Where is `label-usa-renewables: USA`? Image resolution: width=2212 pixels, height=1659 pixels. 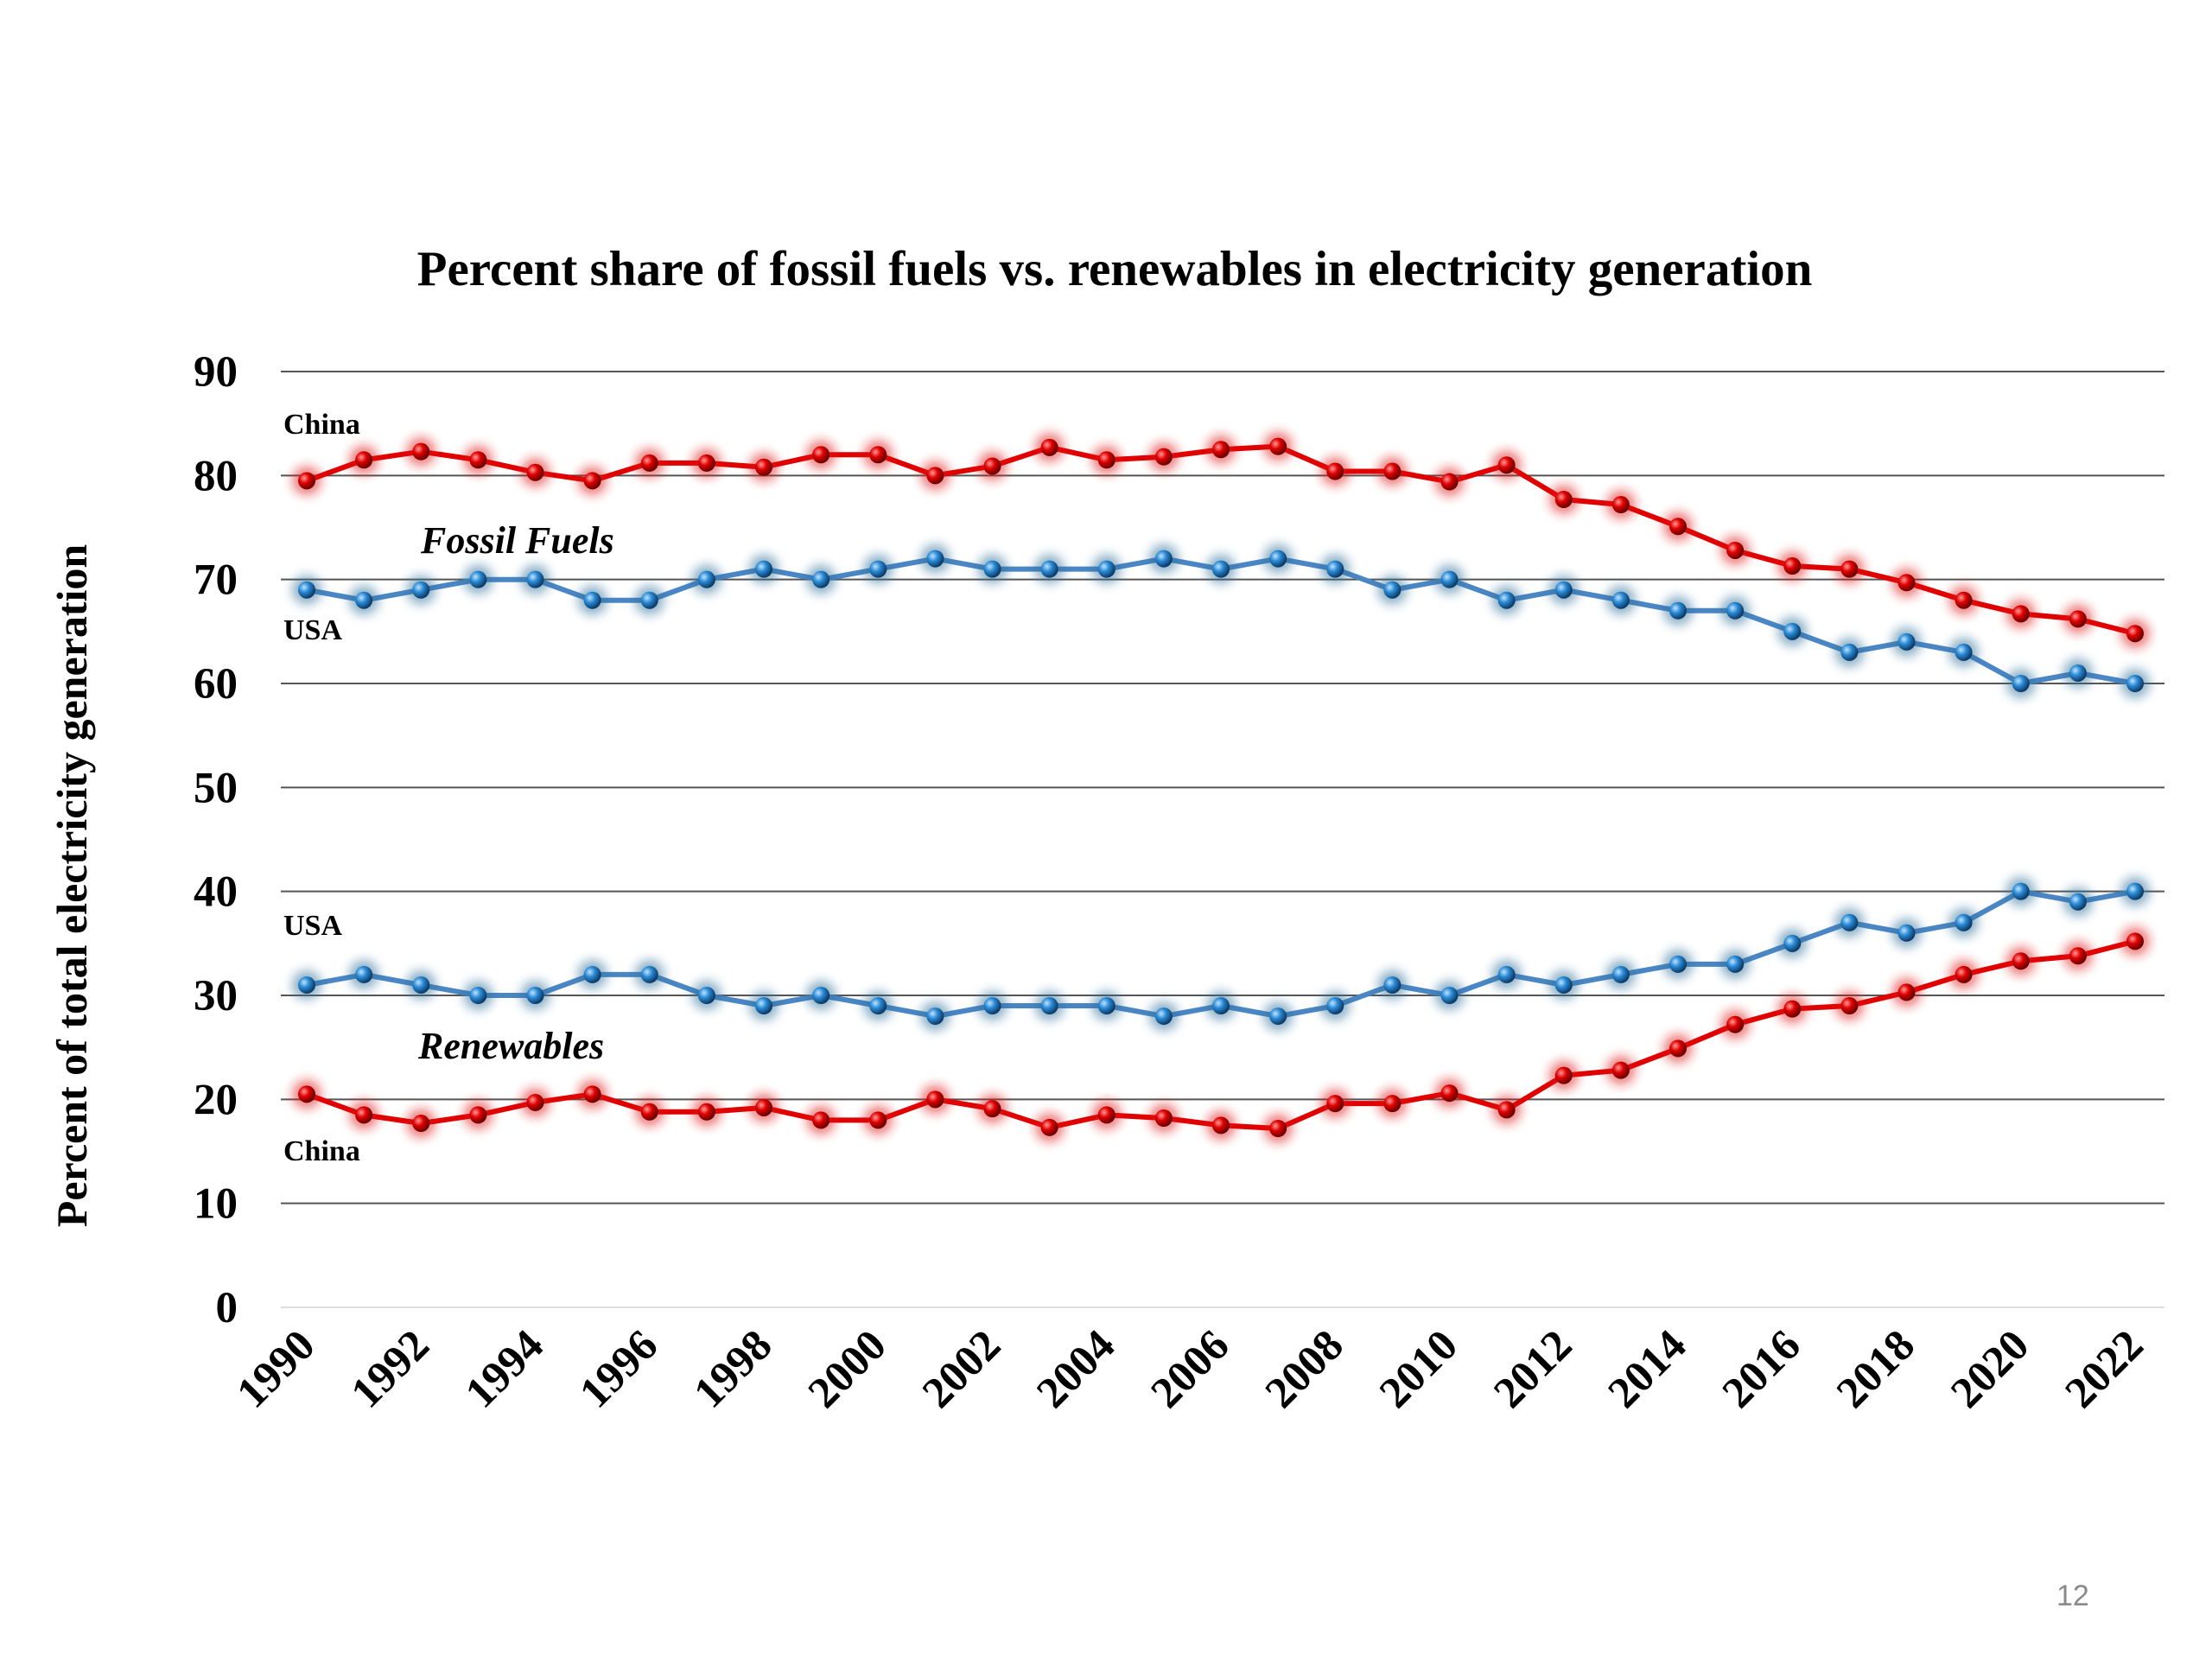 label-usa-renewables: USA is located at coordinates (312, 926).